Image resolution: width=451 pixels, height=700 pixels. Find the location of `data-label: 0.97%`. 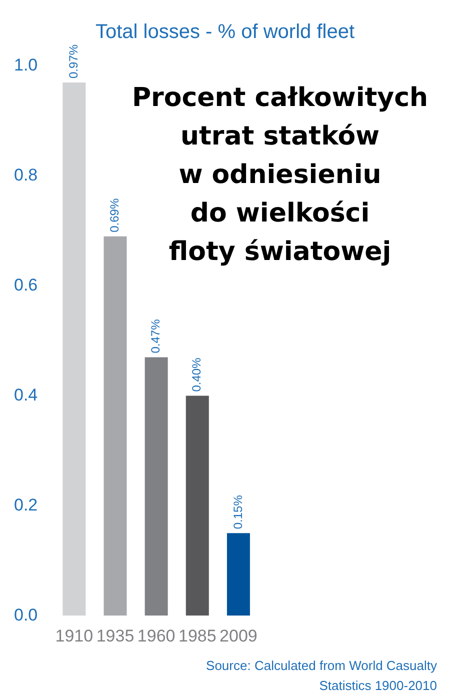

data-label: 0.97% is located at coordinates (73, 61).